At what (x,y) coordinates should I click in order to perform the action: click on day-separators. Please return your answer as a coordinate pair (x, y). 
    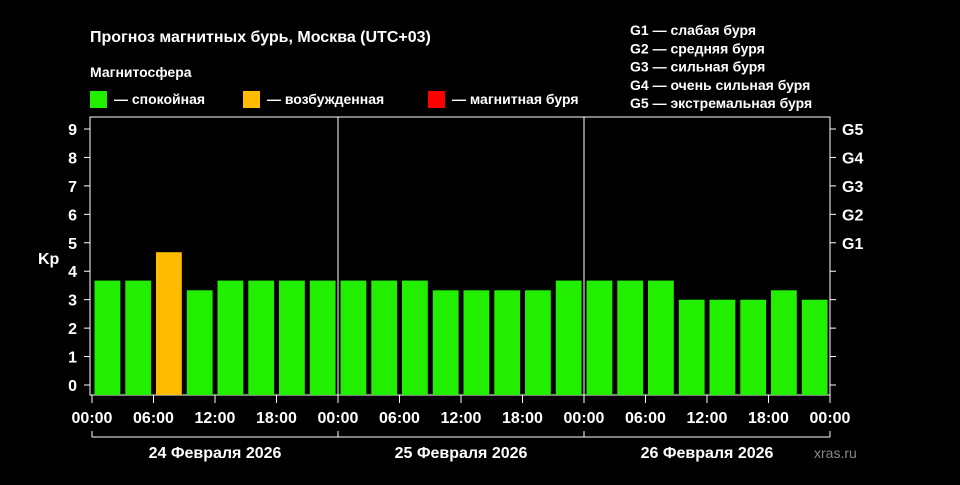
    Looking at the image, I should click on (461, 256).